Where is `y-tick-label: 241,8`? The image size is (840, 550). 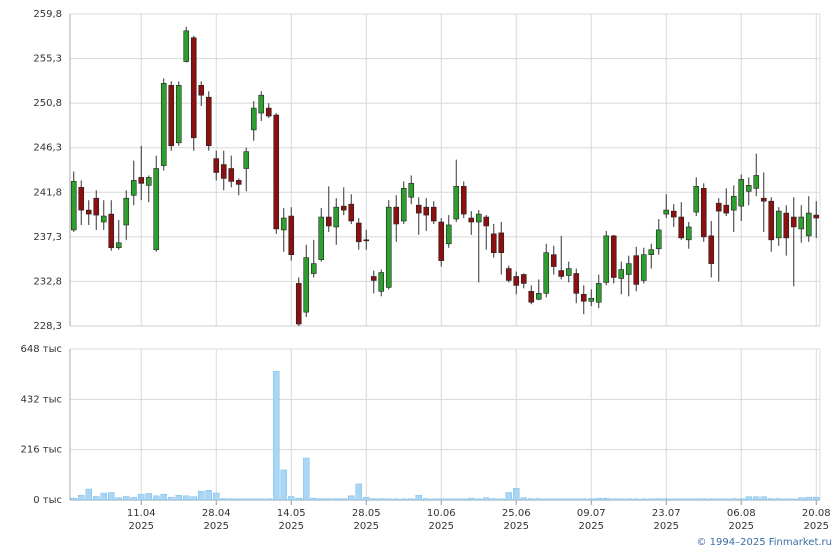 y-tick-label: 241,8 is located at coordinates (47, 192).